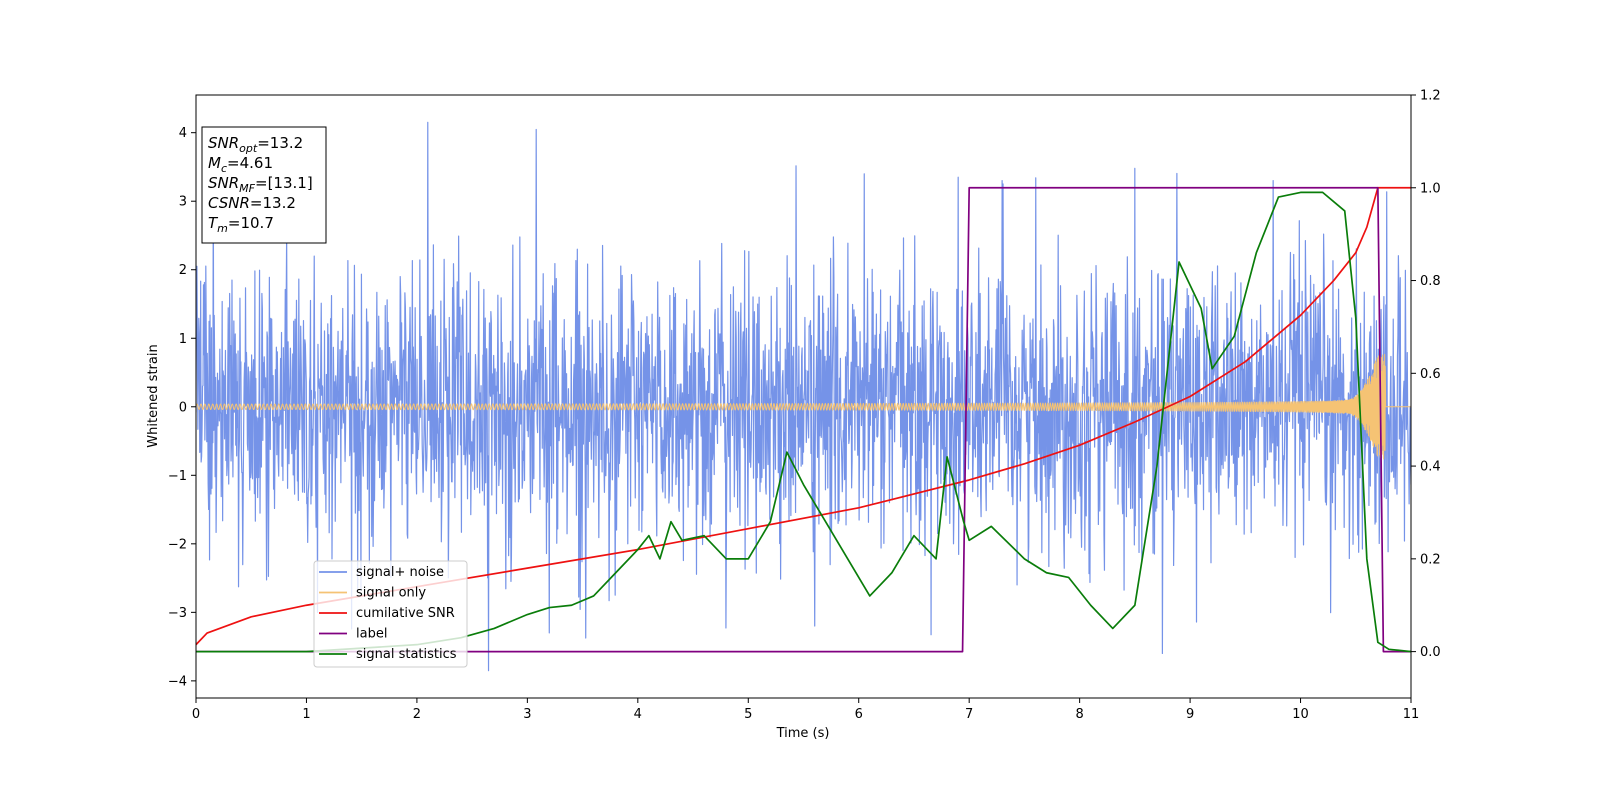 The image size is (1600, 800). Describe the element at coordinates (371, 634) in the screenshot. I see `legend-entry: label` at that location.